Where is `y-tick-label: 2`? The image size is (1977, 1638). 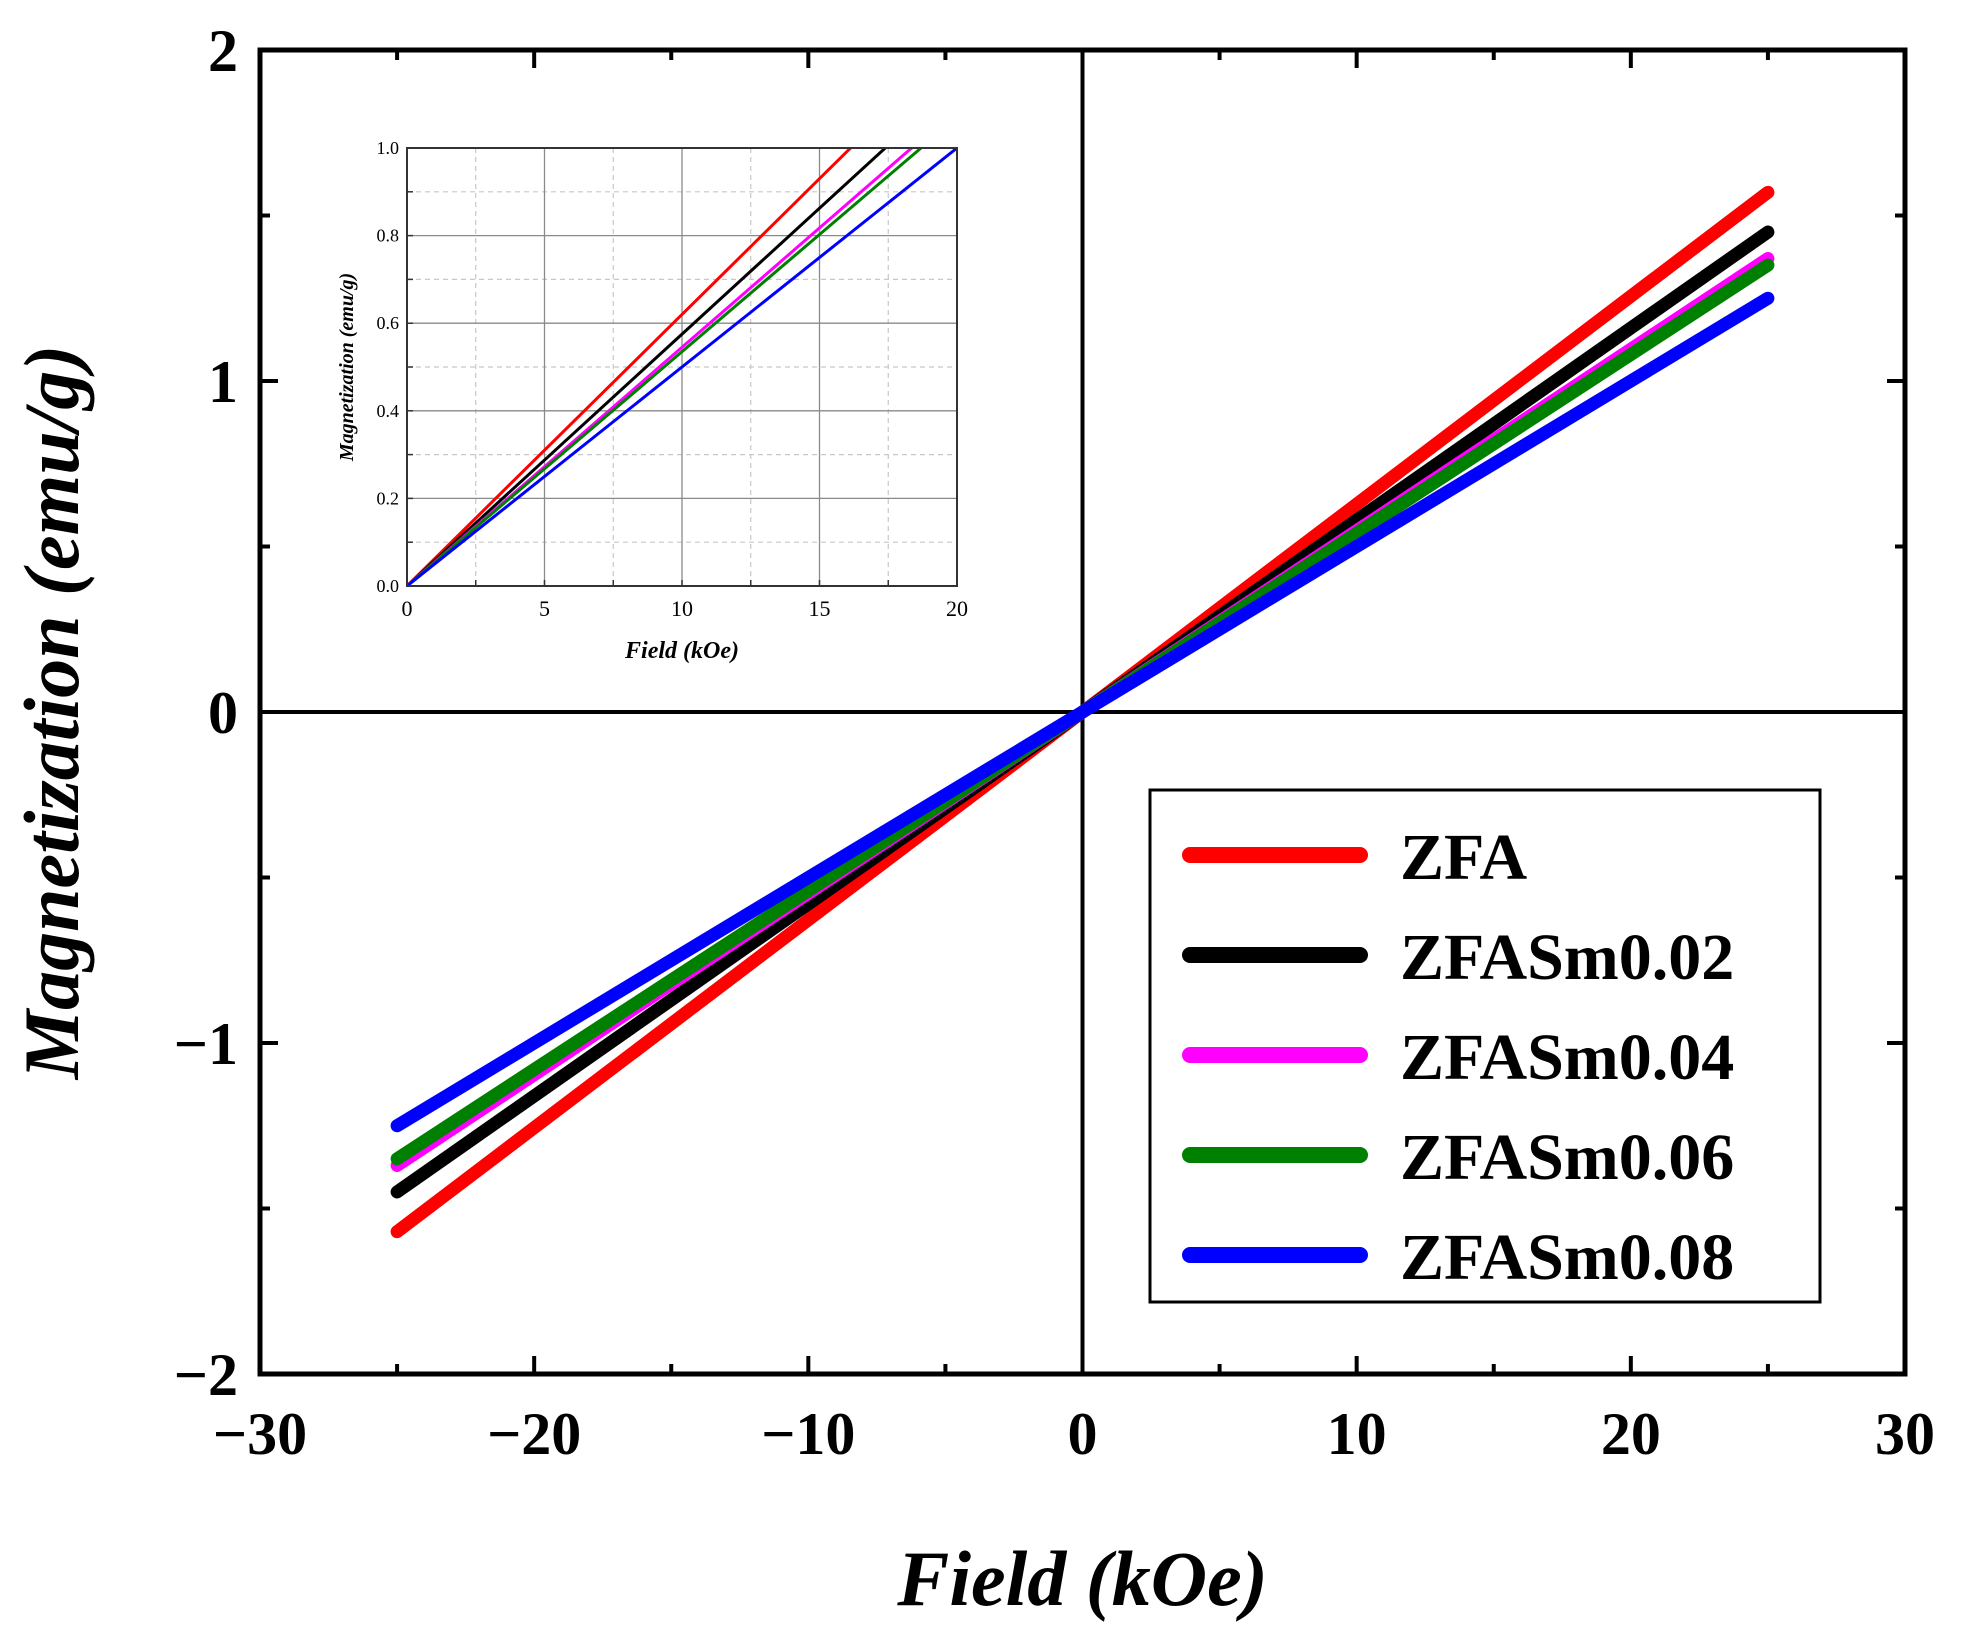
y-tick-label: 2 is located at coordinates (223, 51).